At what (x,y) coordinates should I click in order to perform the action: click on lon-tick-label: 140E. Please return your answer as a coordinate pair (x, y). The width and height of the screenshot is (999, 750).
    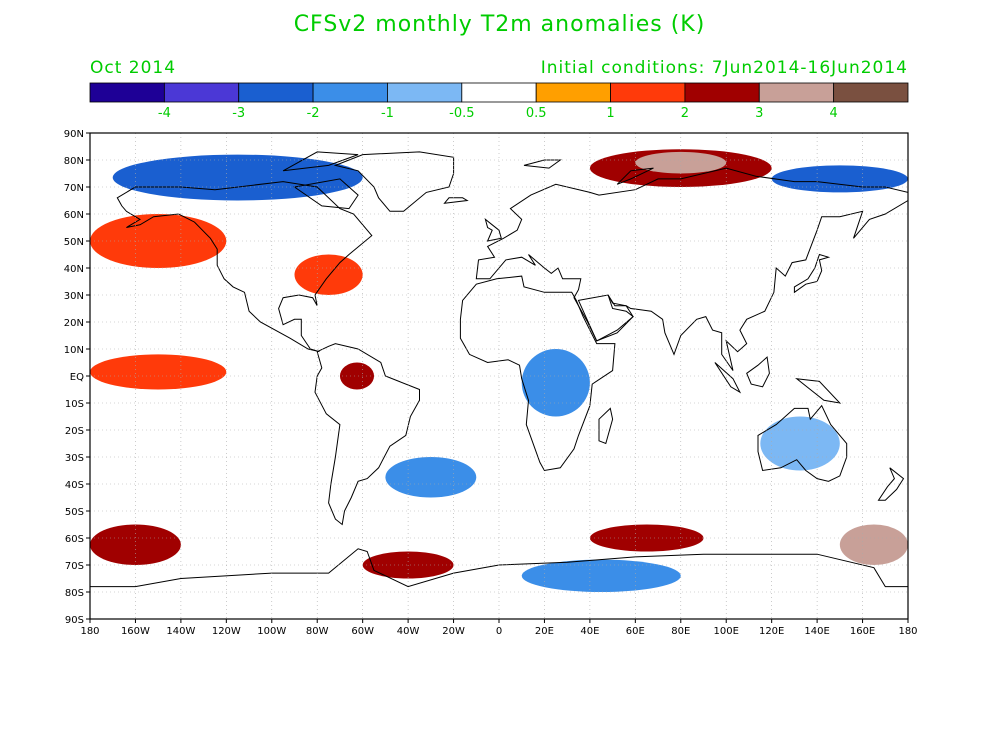
    Looking at the image, I should click on (816, 631).